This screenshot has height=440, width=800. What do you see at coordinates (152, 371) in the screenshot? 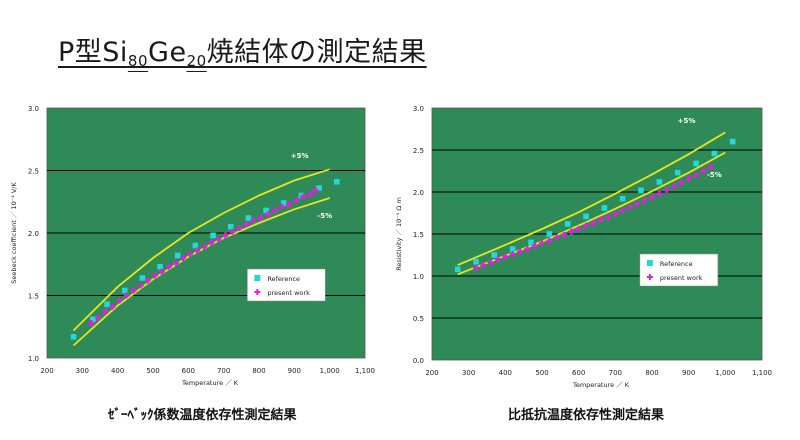
I see `chart1-x-tick-label: 500` at bounding box center [152, 371].